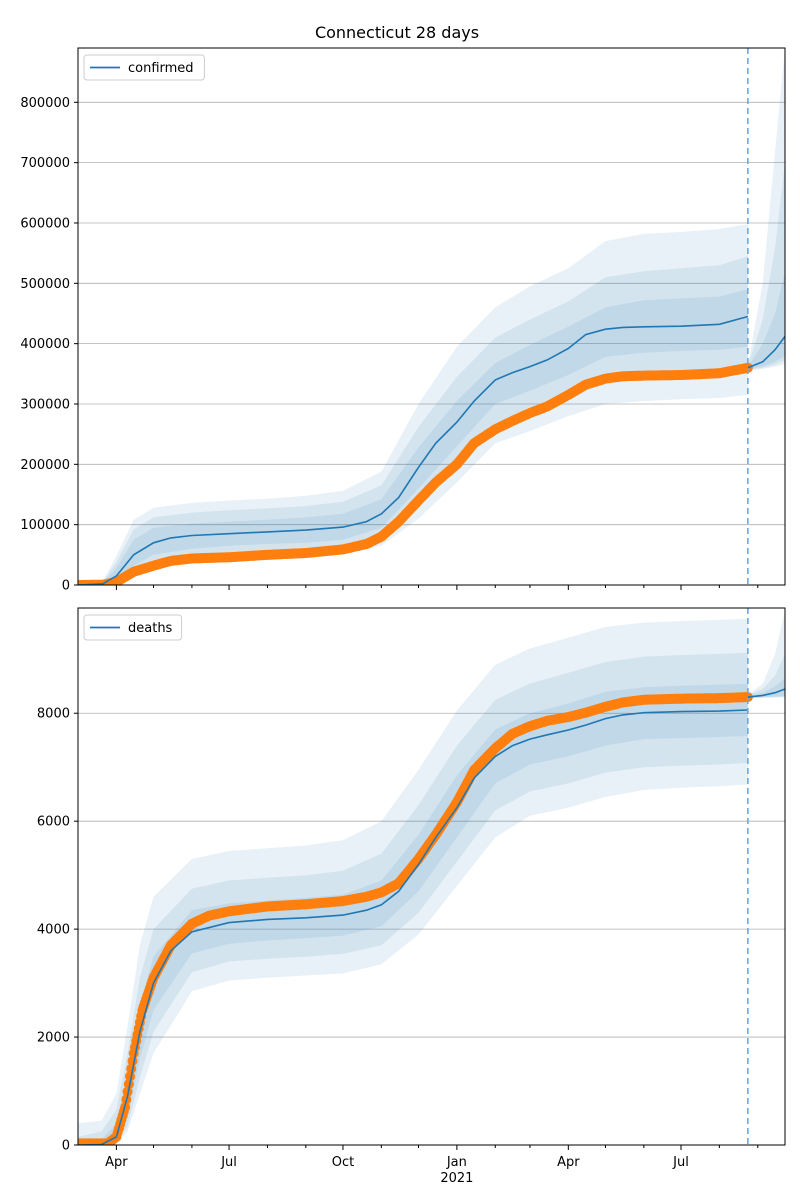  What do you see at coordinates (45, 525) in the screenshot?
I see `y-tick-label: 100000` at bounding box center [45, 525].